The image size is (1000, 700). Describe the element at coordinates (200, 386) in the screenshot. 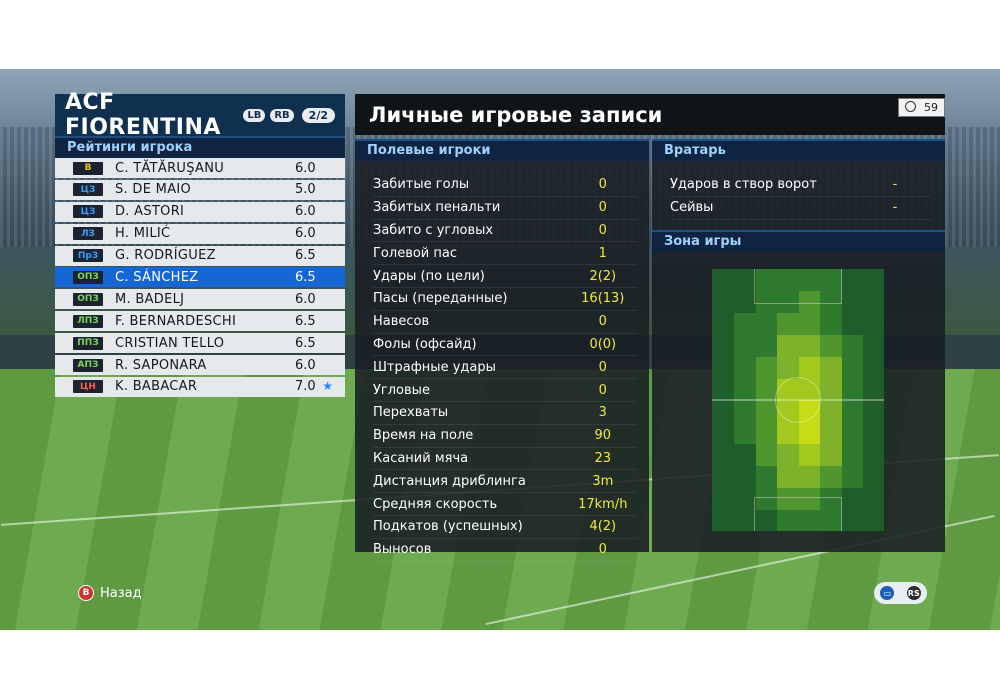

I see `player-row: ЦН K. BABACAR 7.0 ★` at that location.